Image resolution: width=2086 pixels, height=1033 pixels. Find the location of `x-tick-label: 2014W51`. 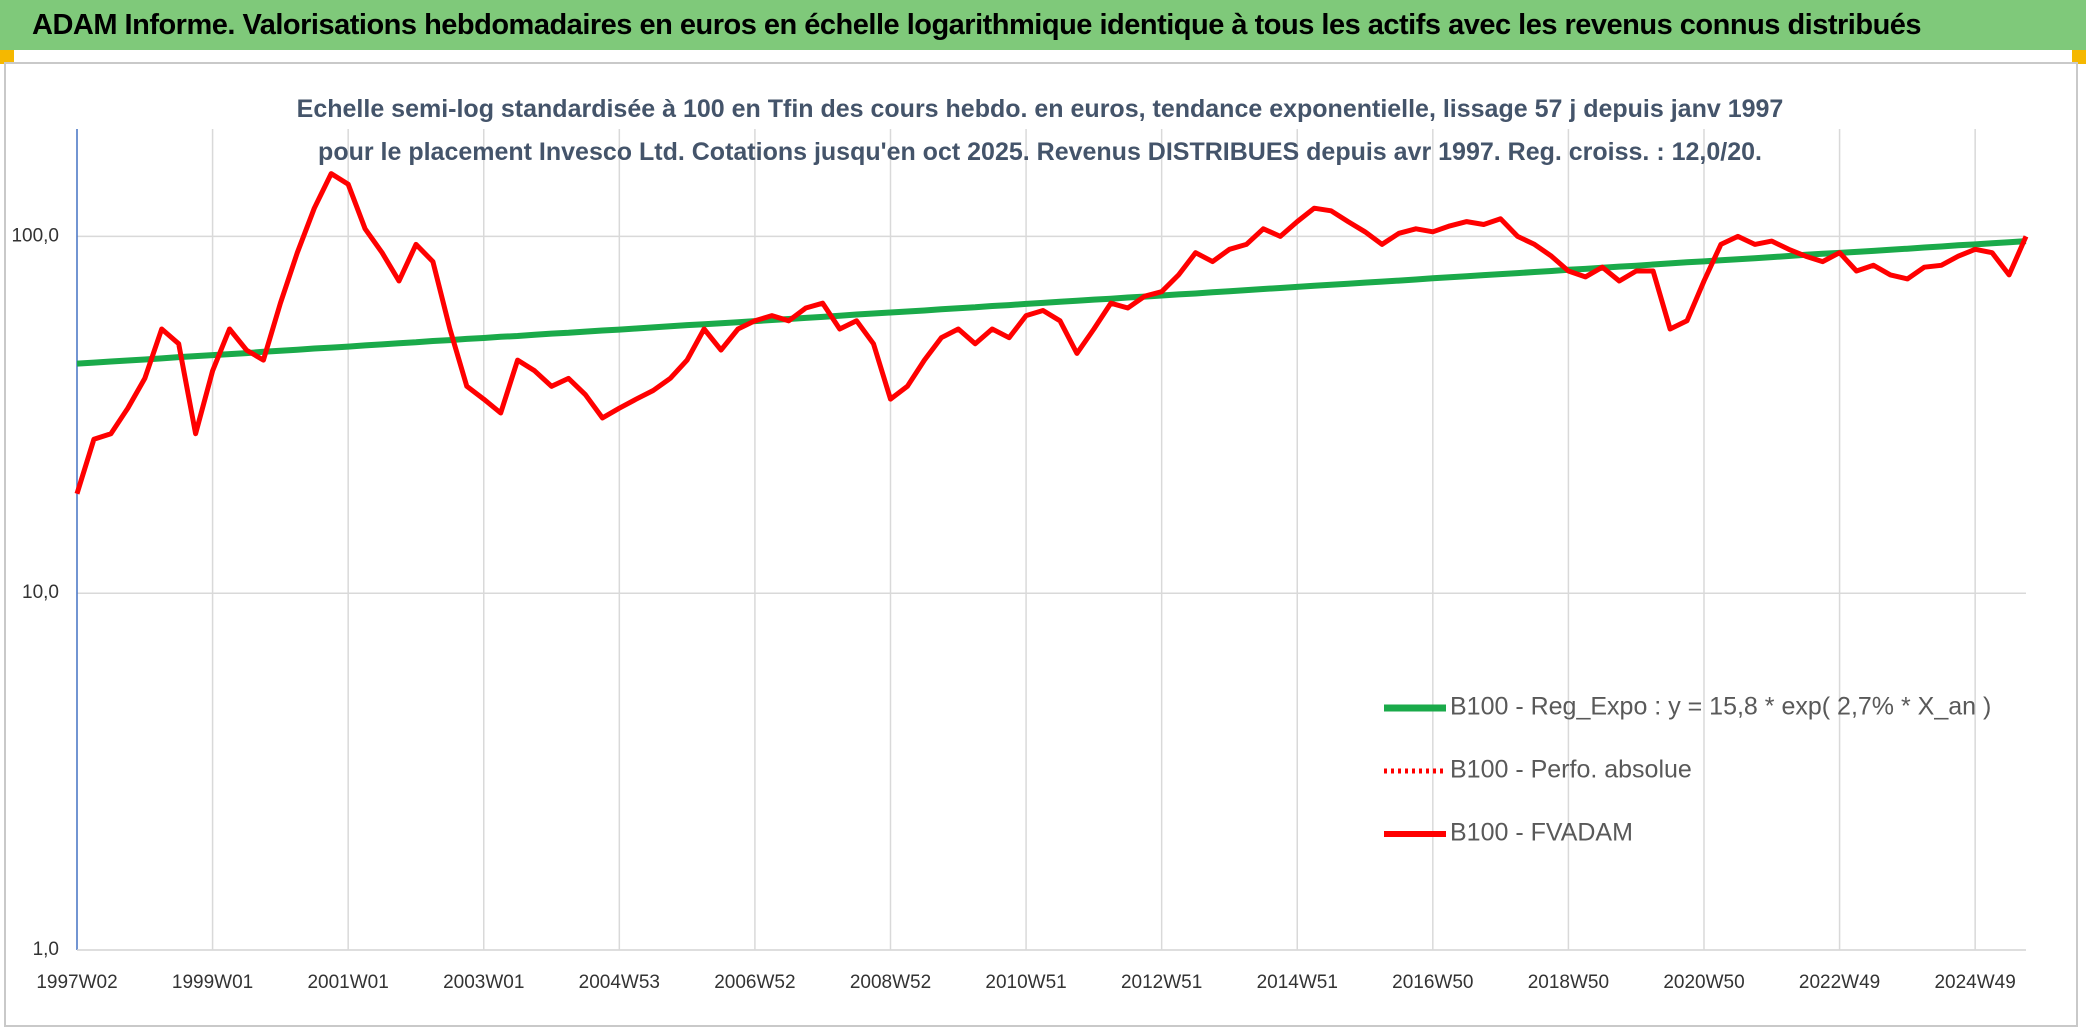

x-tick-label: 2014W51 is located at coordinates (1297, 982).